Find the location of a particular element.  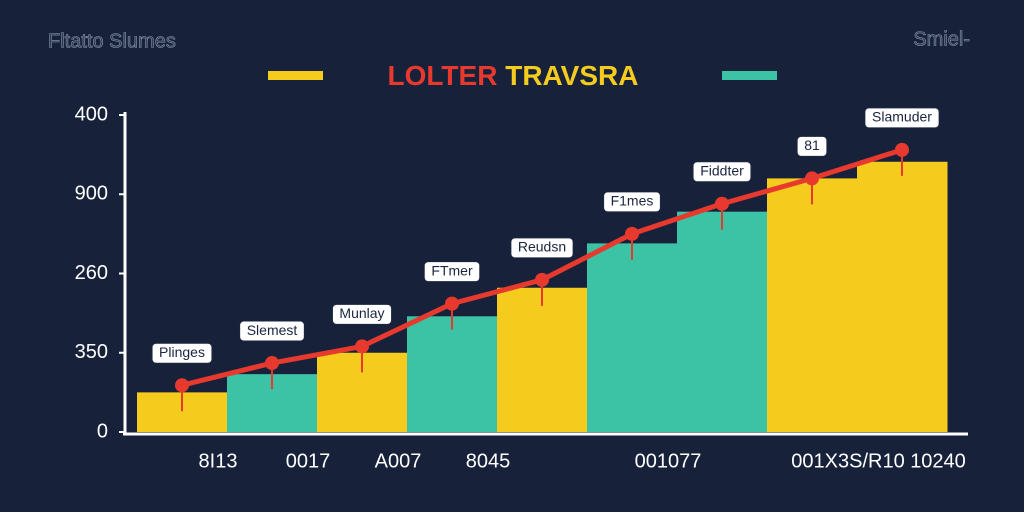

point-label: Munlay is located at coordinates (361, 313).